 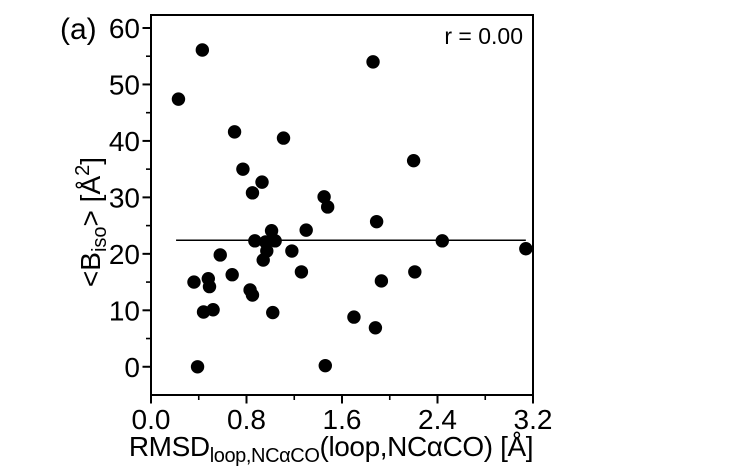 What do you see at coordinates (124, 310) in the screenshot?
I see `y-axis-tick-label: 10` at bounding box center [124, 310].